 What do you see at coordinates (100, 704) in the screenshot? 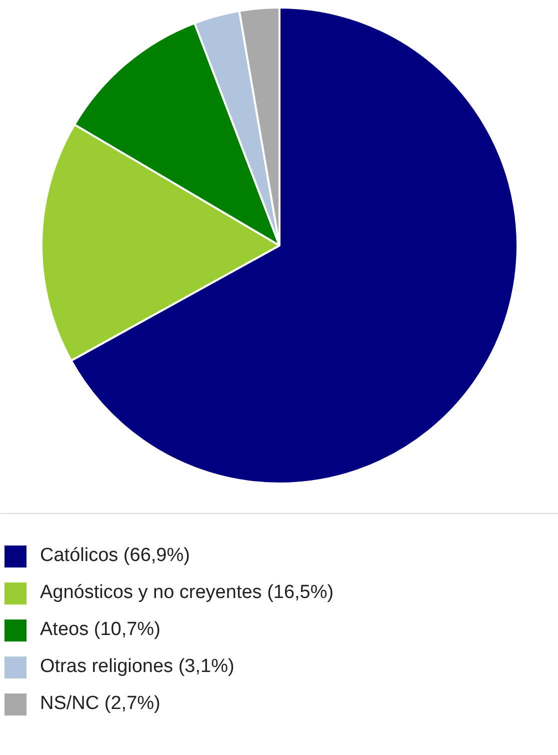
I see `legend-label: NS/NC (2,7%)` at bounding box center [100, 704].